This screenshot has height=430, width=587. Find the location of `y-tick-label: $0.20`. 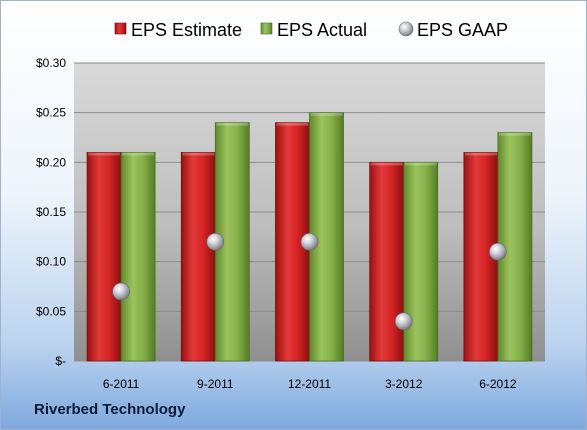

y-tick-label: $0.20 is located at coordinates (51, 162).